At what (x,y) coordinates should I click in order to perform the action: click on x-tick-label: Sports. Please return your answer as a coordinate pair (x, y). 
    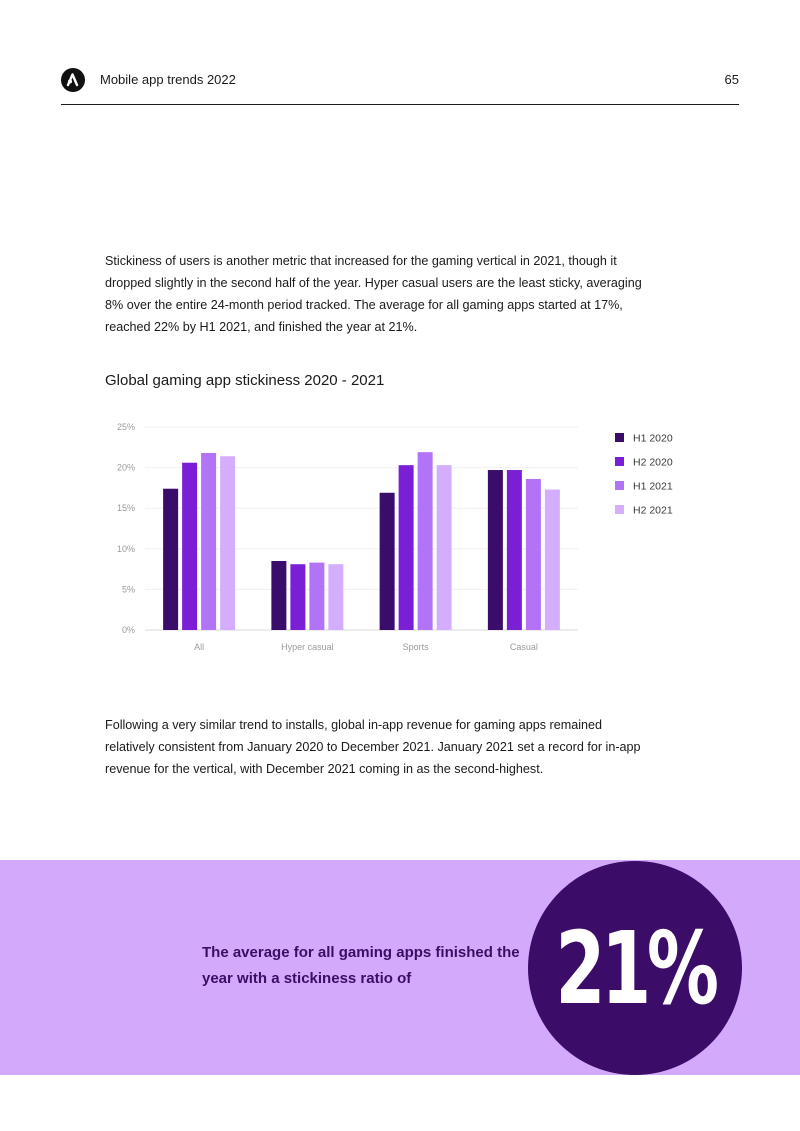
    Looking at the image, I should click on (416, 647).